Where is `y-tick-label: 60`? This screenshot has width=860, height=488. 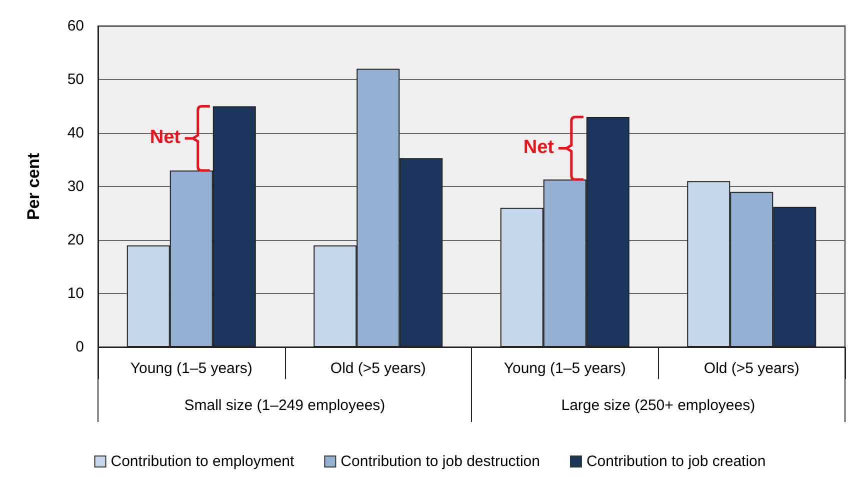 y-tick-label: 60 is located at coordinates (75, 26).